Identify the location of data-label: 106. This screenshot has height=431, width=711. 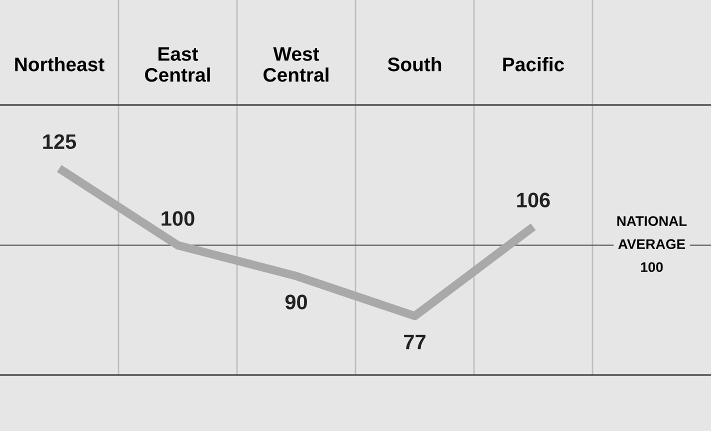
(533, 200).